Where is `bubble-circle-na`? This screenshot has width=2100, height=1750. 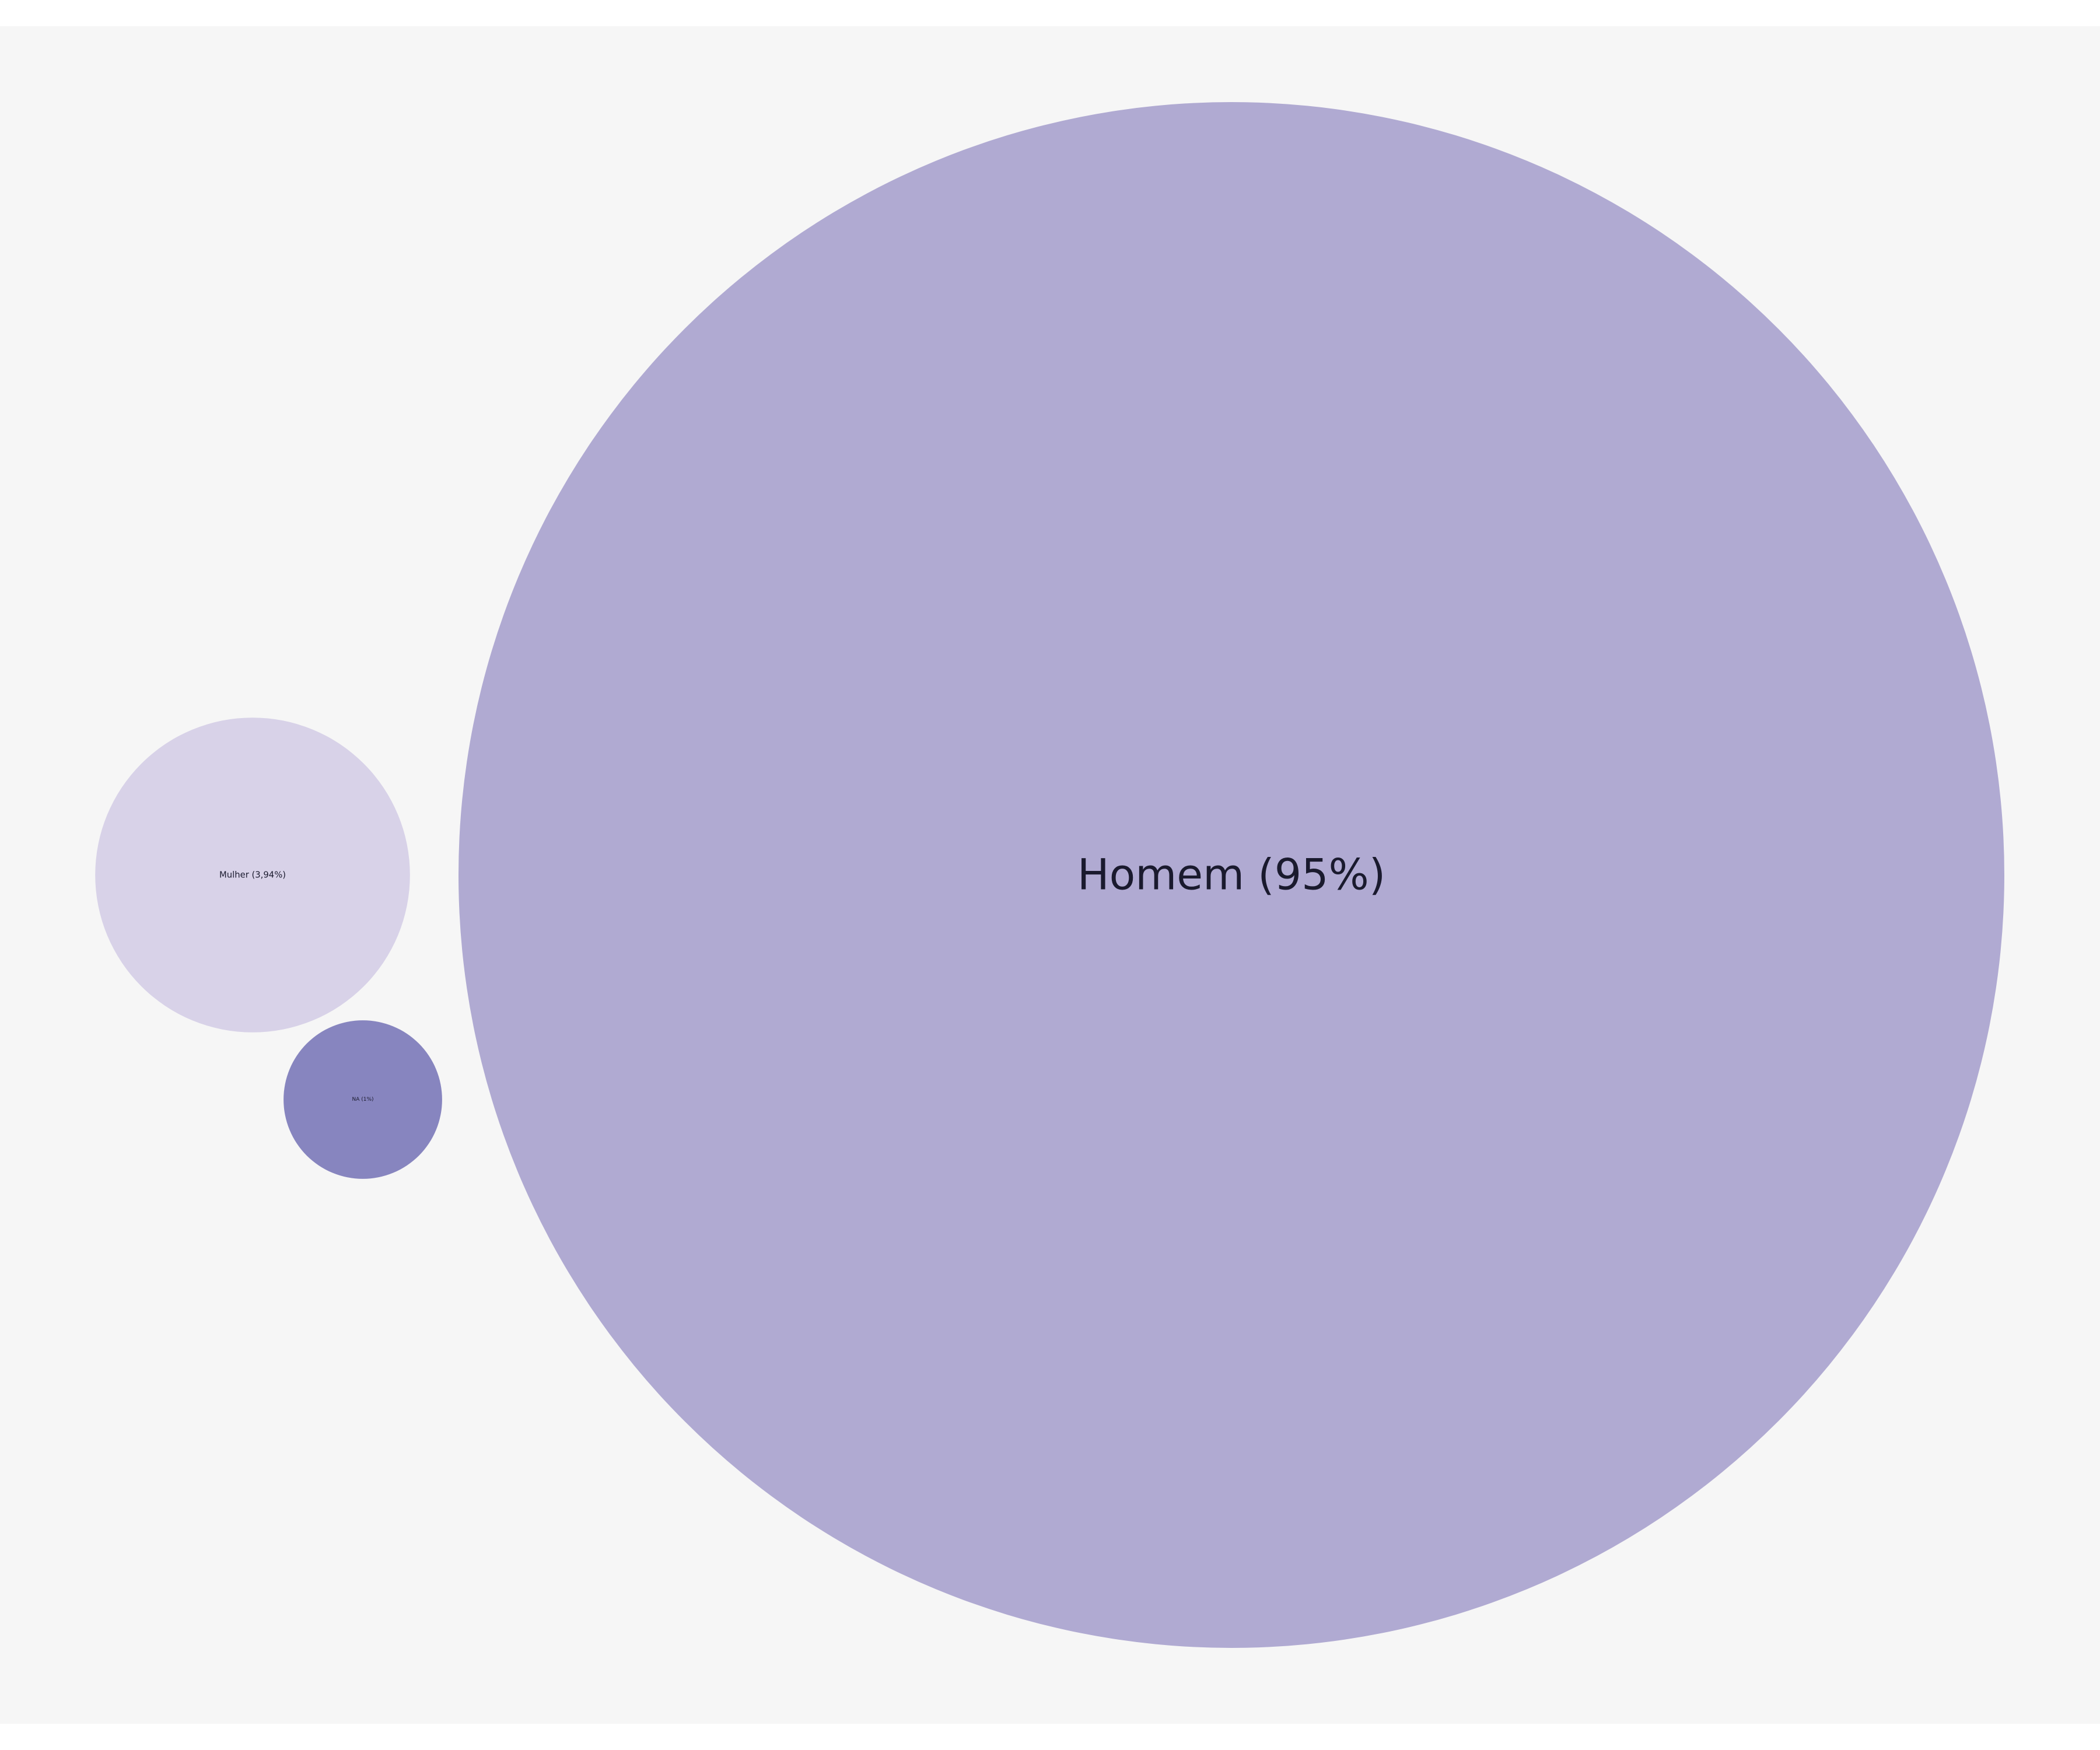
bubble-circle-na is located at coordinates (363, 1099).